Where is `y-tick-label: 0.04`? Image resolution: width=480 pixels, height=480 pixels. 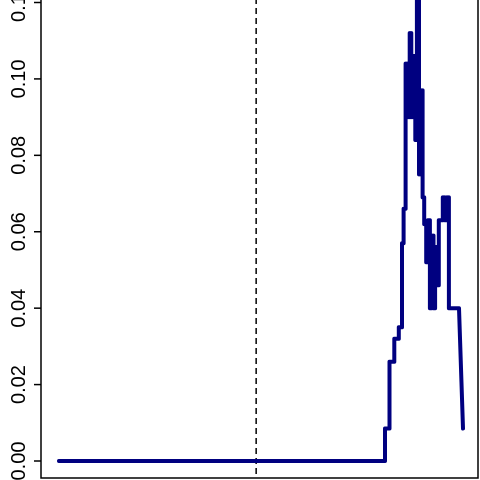
y-tick-label: 0.04 is located at coordinates (19, 308).